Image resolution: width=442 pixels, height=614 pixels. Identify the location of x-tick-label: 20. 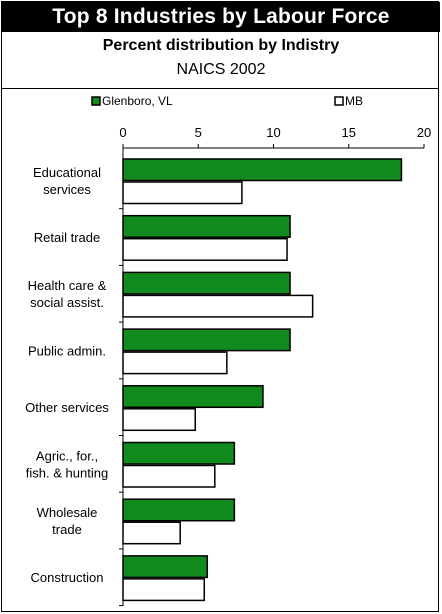
(424, 132).